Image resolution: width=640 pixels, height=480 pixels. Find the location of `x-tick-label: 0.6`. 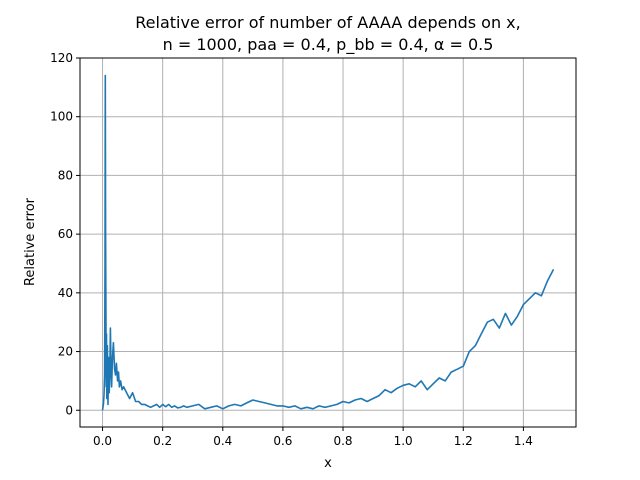

x-tick-label: 0.6 is located at coordinates (282, 441).